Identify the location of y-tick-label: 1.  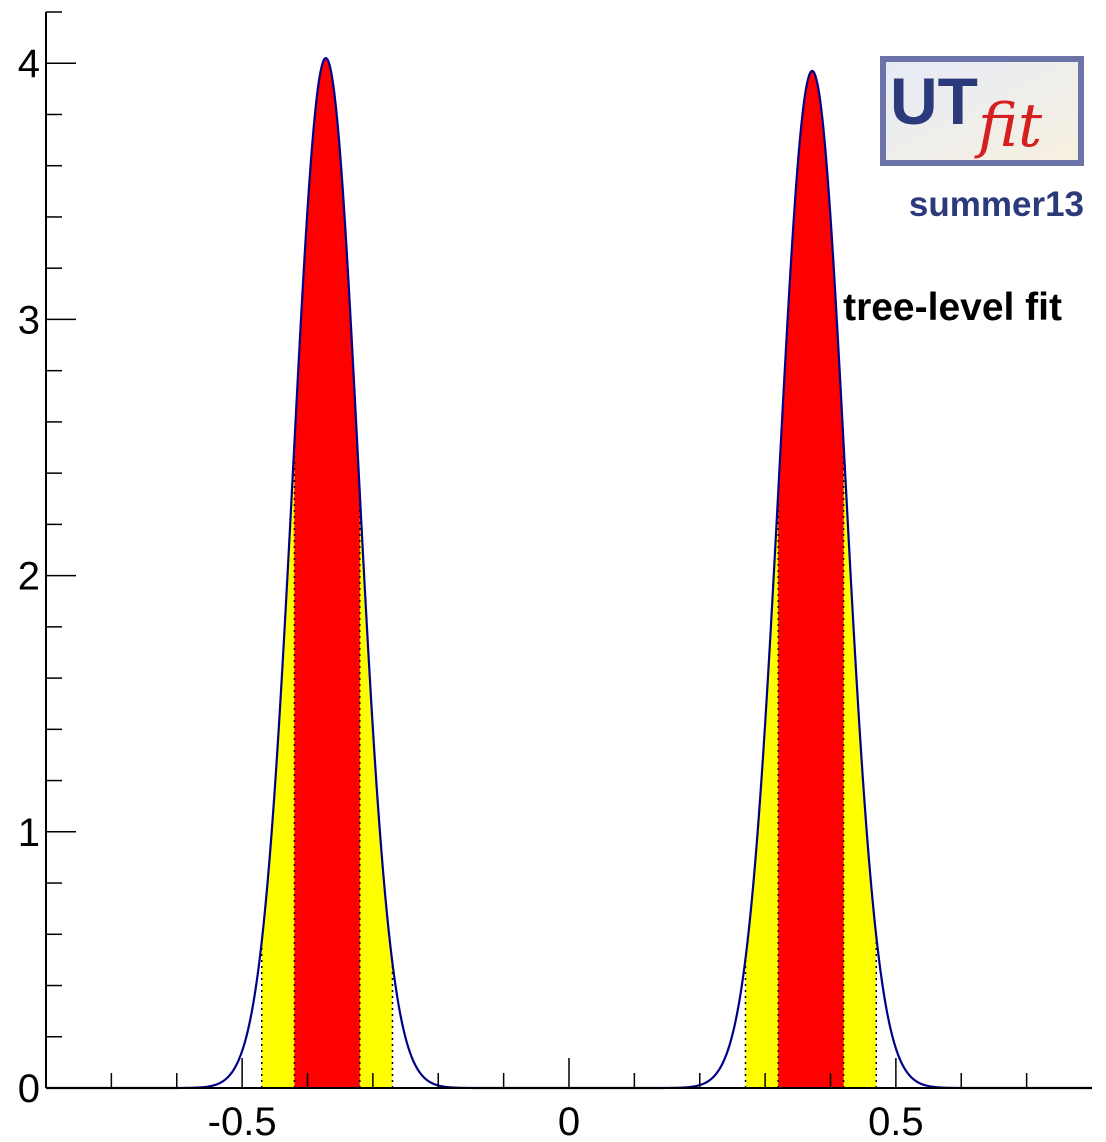
(29, 833).